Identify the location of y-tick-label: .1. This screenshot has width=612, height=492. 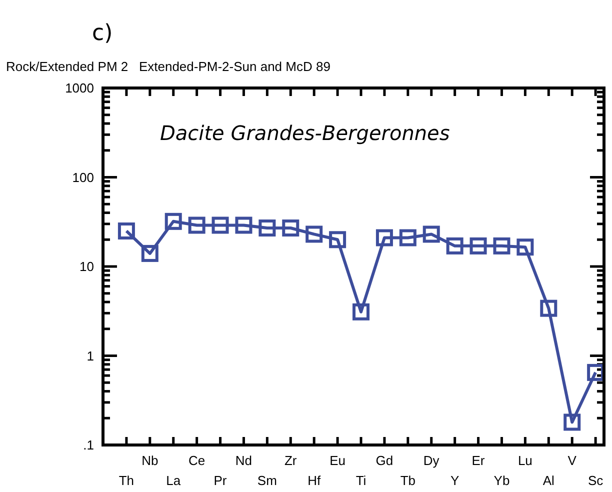
(88, 445).